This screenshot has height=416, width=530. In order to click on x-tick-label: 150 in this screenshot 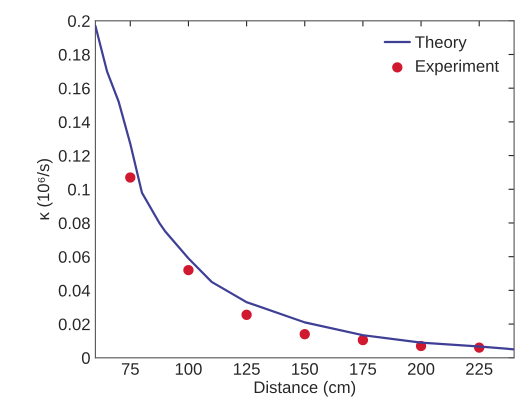, I will do `click(305, 369)`.